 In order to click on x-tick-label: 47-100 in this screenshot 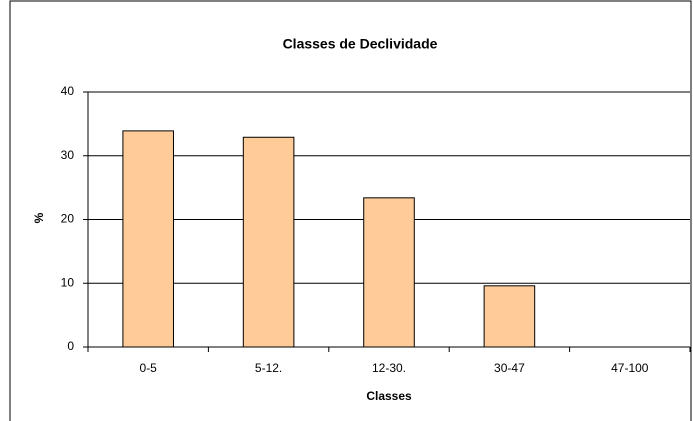, I will do `click(630, 368)`.